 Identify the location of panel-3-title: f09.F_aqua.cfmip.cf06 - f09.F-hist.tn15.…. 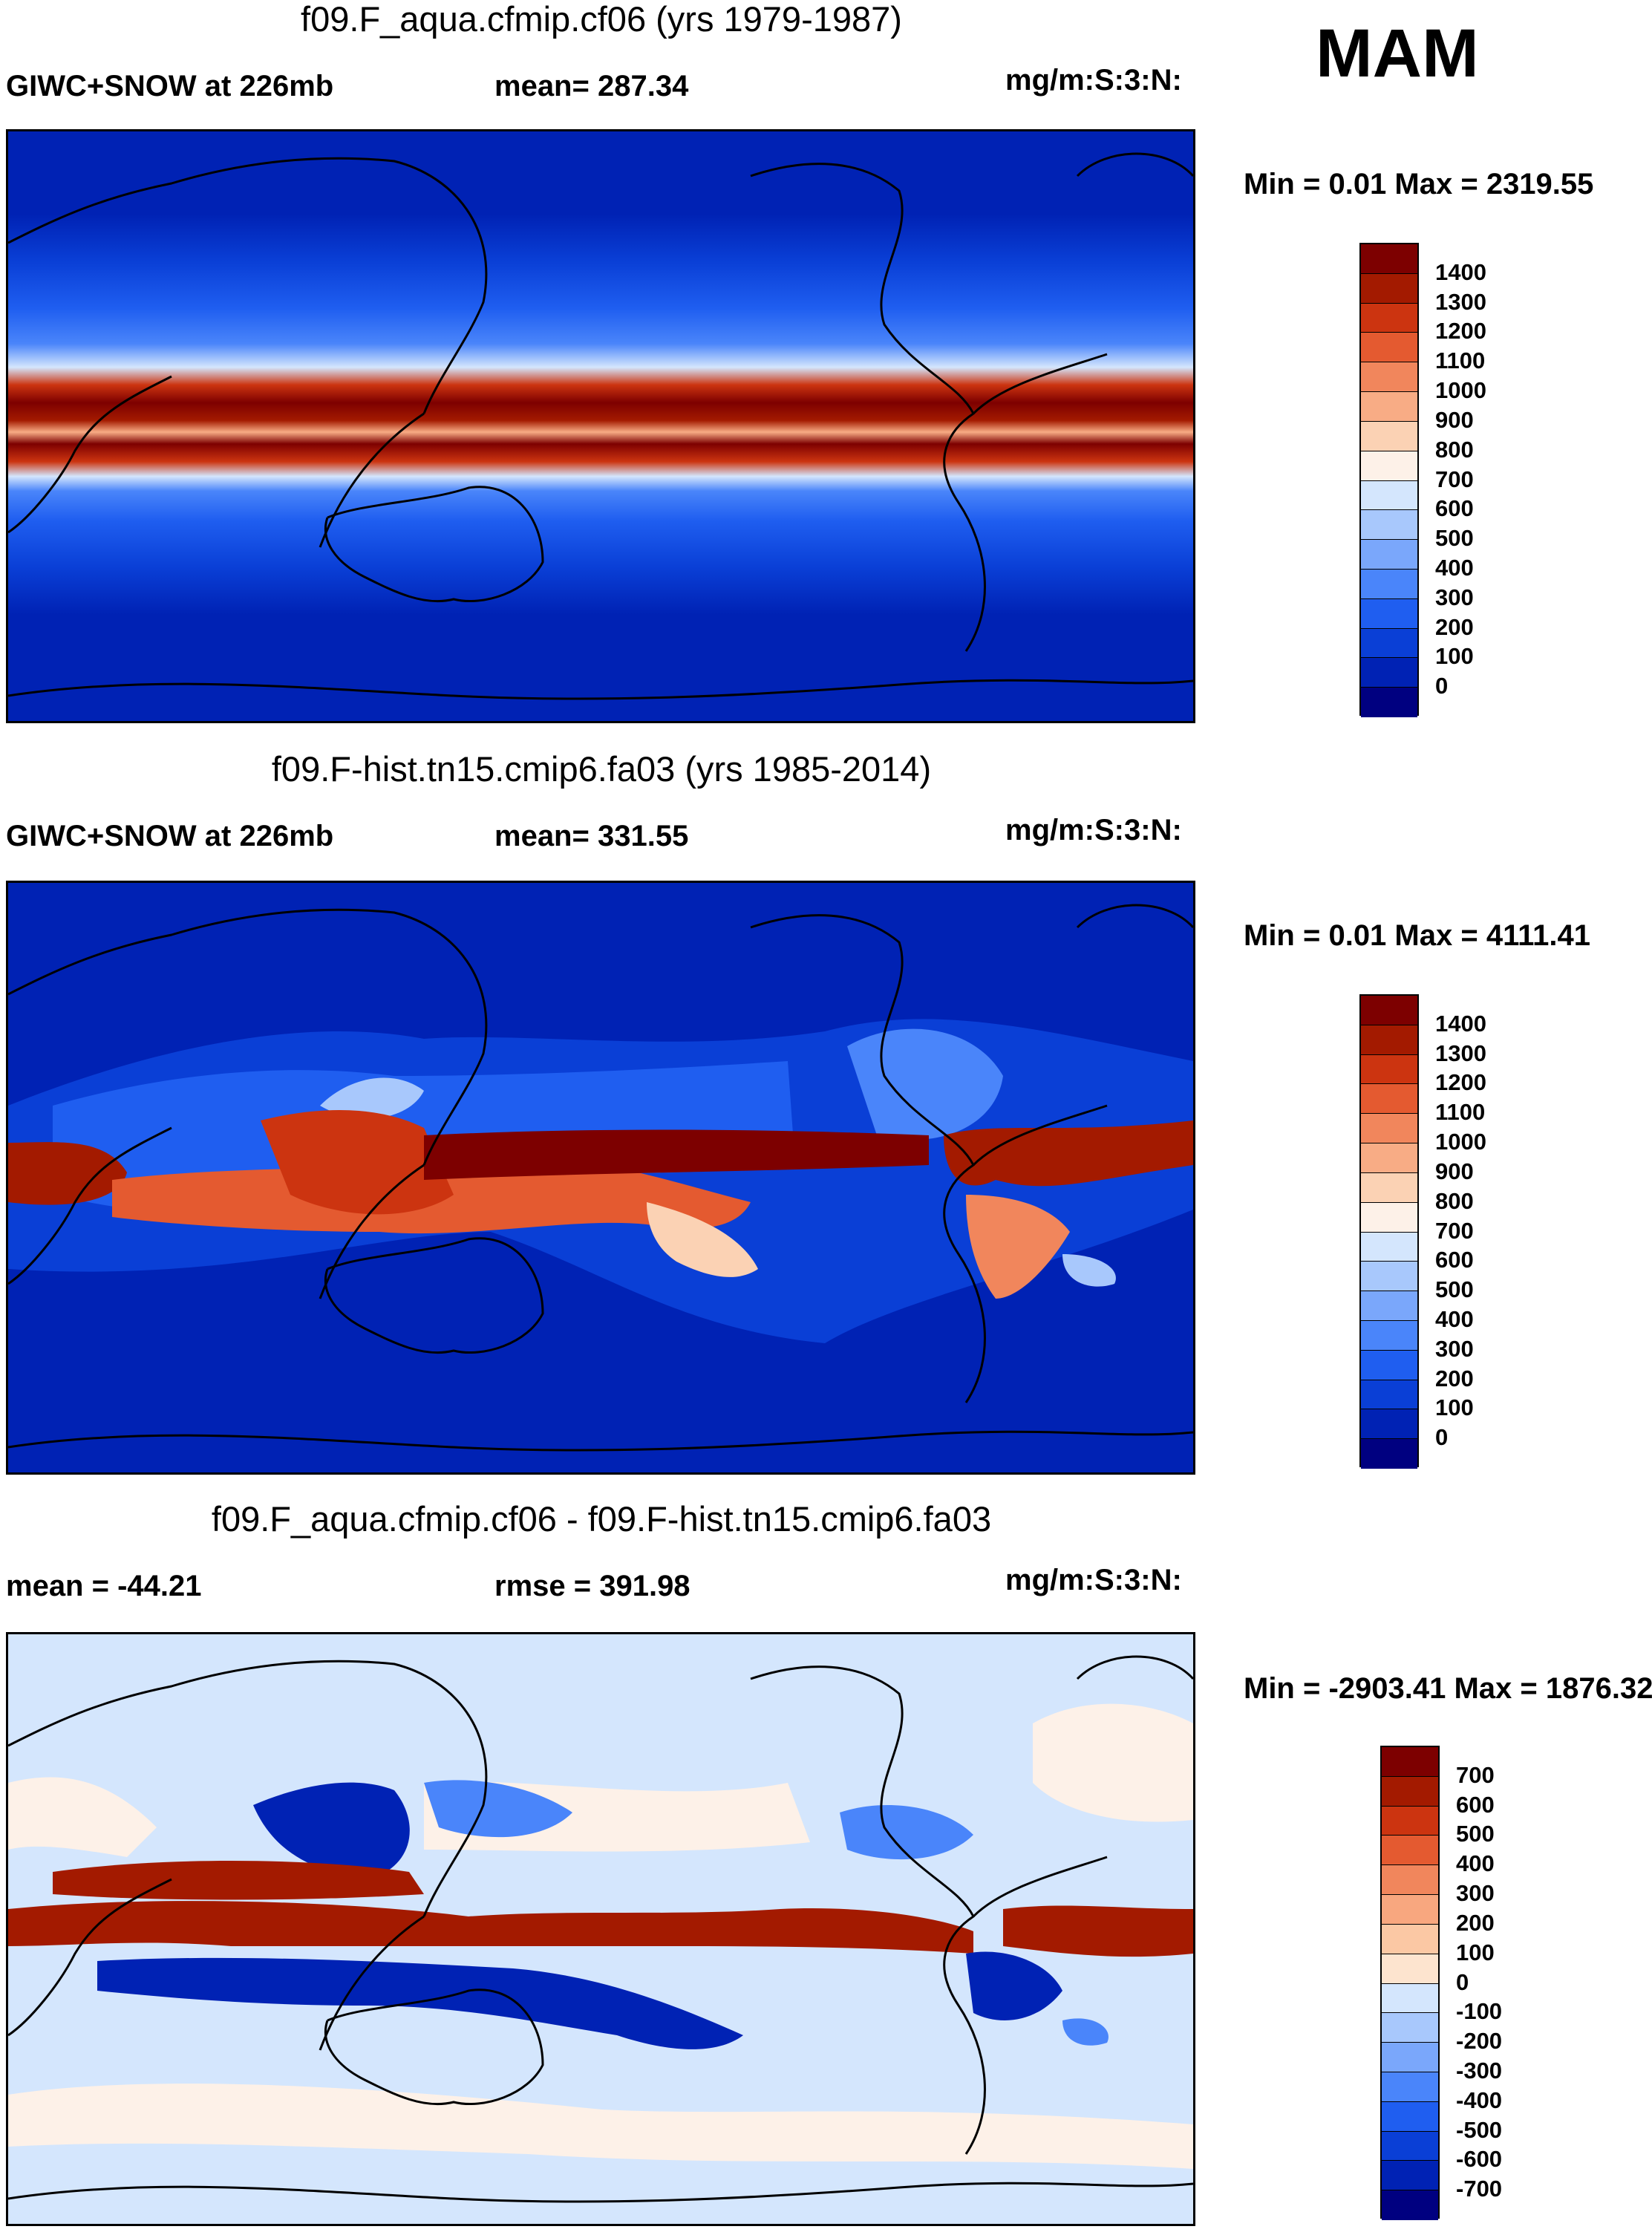
(601, 1519).